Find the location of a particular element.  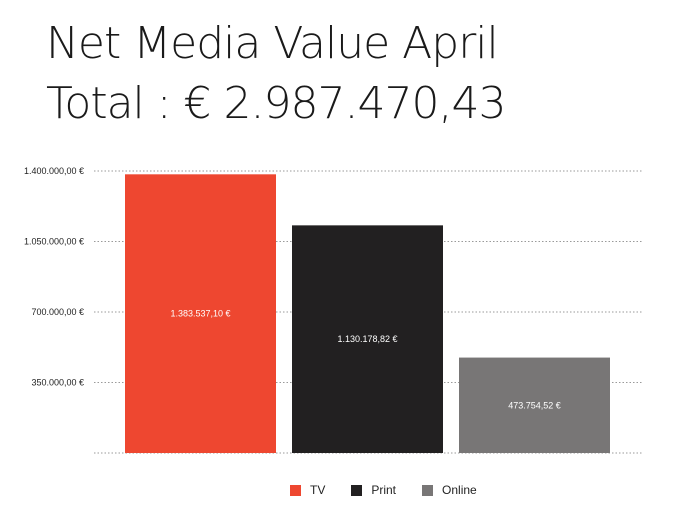

bar-value-label: 1.130.178,82 € is located at coordinates (367, 339).